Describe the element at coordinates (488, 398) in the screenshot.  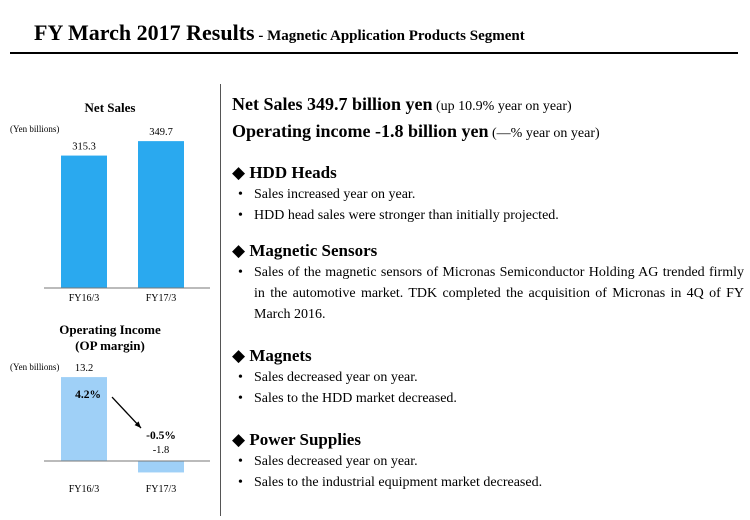
I see `bullet-item: Sales to the HDD market decreased.` at that location.